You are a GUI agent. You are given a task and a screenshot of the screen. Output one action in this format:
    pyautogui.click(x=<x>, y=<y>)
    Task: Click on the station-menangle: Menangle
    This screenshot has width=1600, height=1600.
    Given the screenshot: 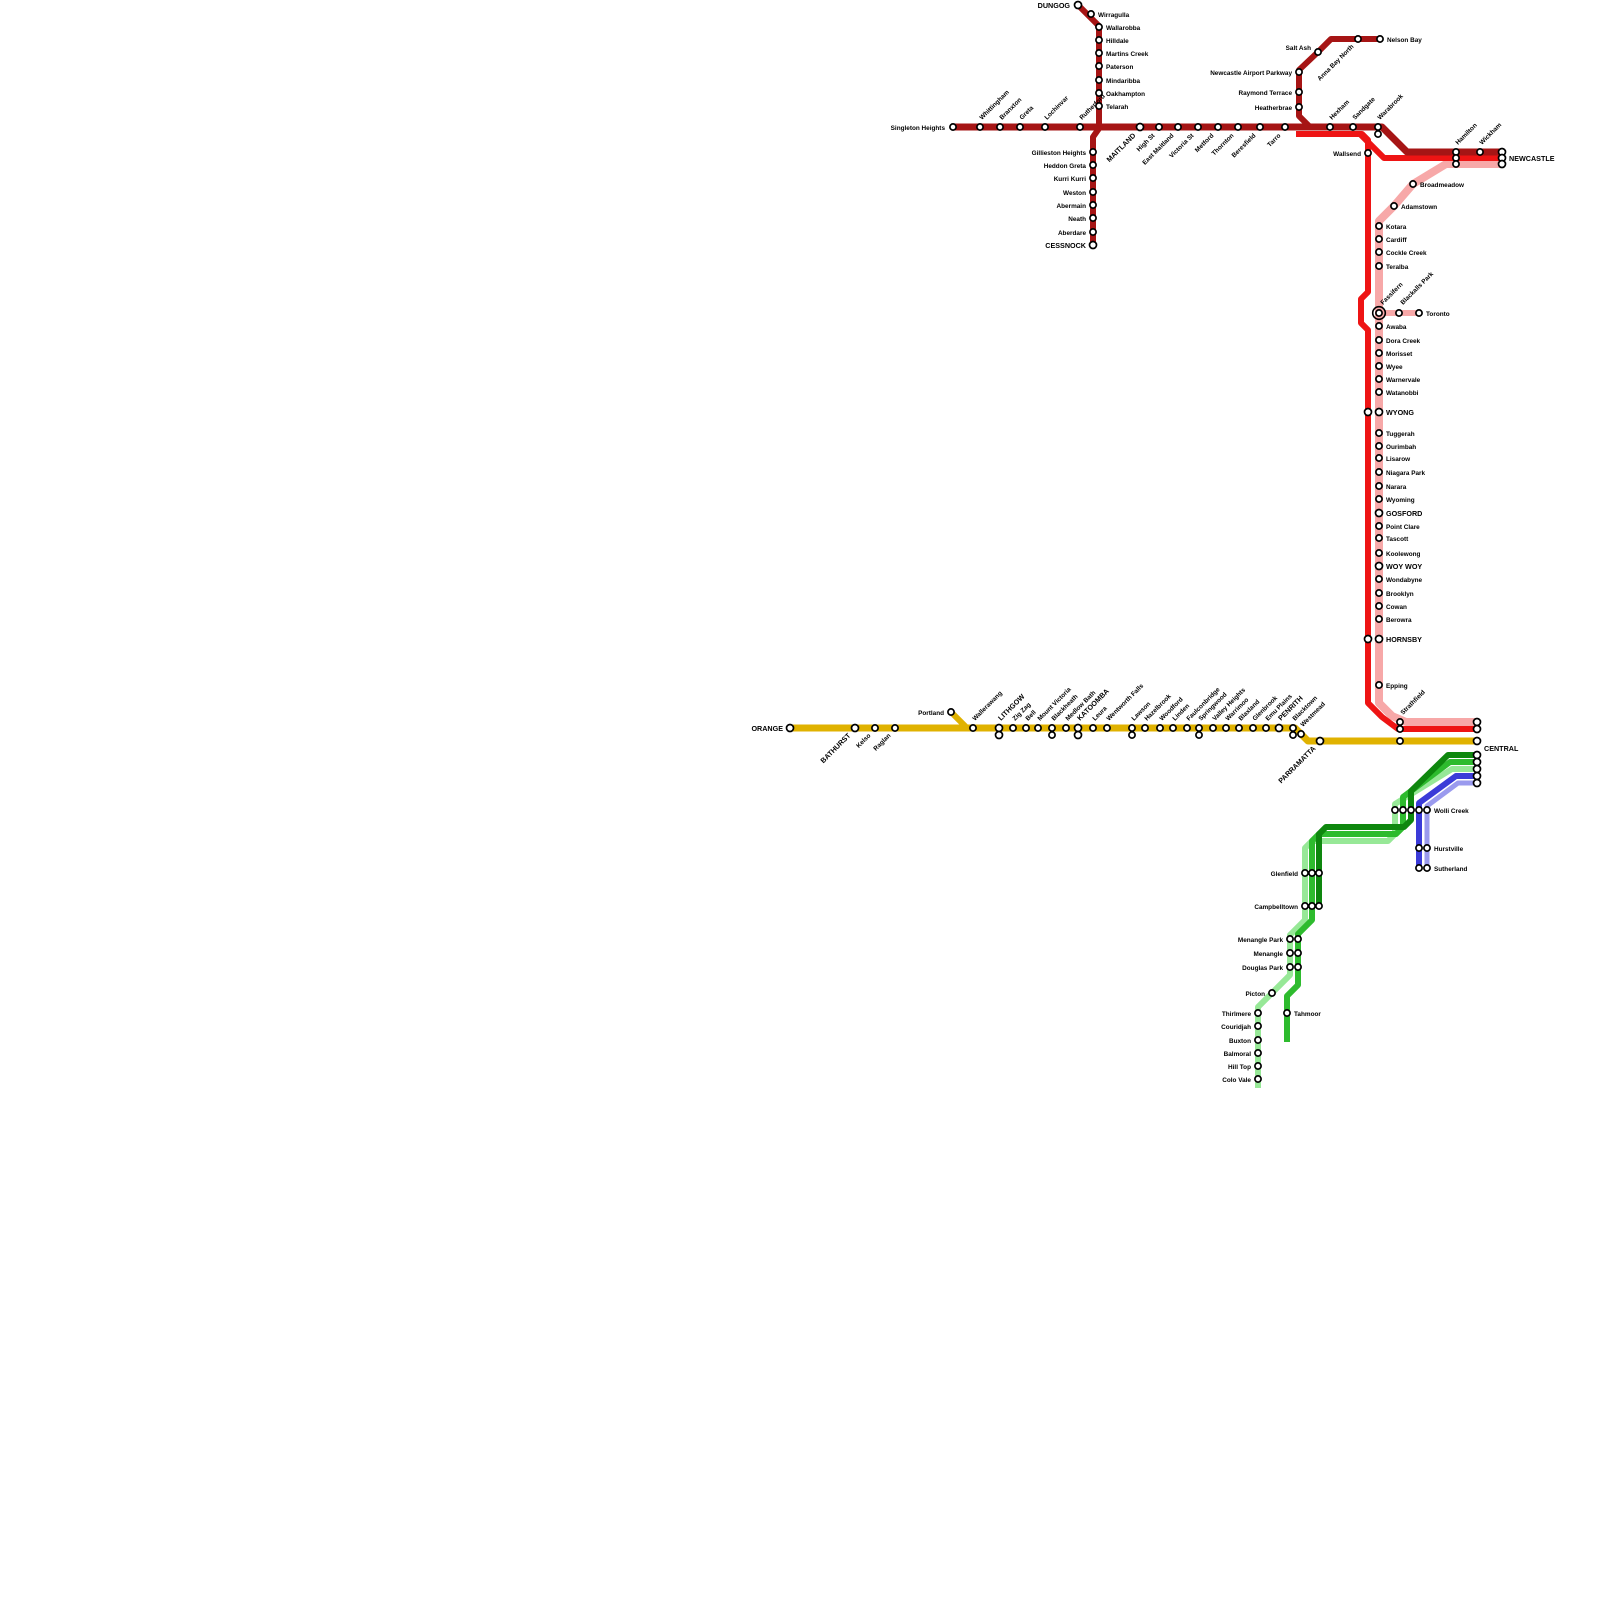 What is the action you would take?
    pyautogui.click(x=1278, y=953)
    